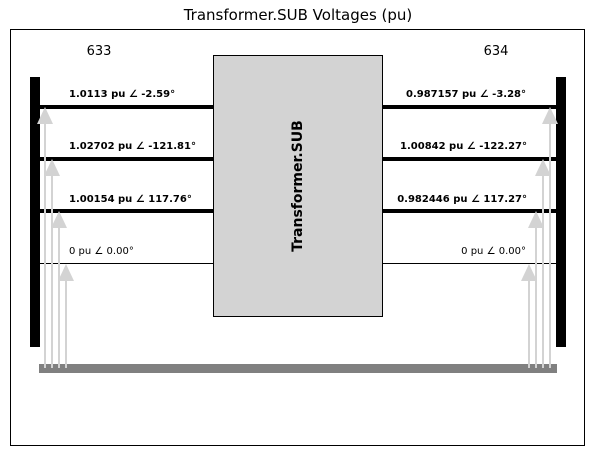 This screenshot has height=457, width=596. Describe the element at coordinates (469, 211) in the screenshot. I see `right-phase-c-line` at that location.